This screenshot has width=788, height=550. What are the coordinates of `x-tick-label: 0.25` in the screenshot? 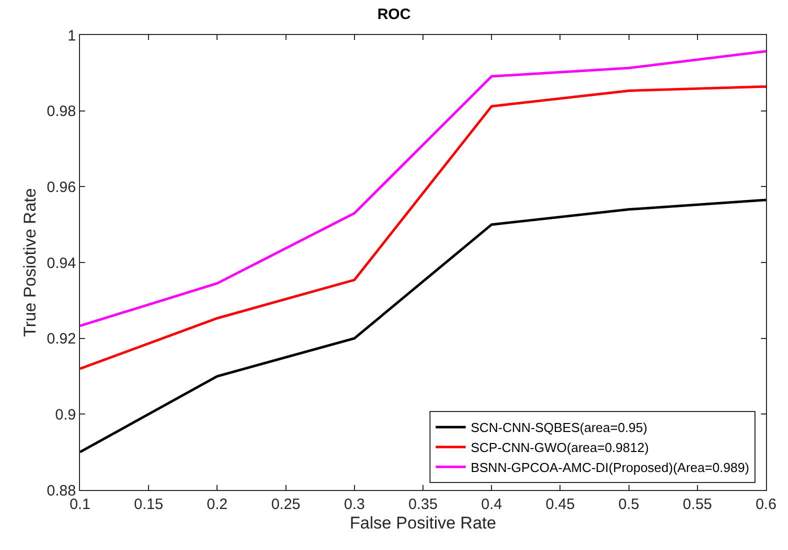 It's located at (285, 504).